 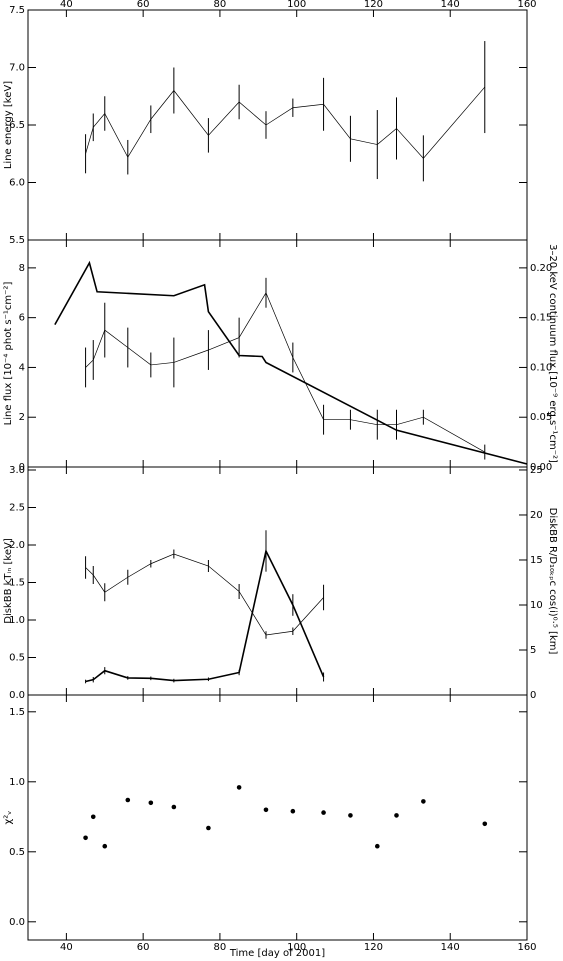 What do you see at coordinates (17, 10) in the screenshot?
I see `y-tick-label: 7.5` at bounding box center [17, 10].